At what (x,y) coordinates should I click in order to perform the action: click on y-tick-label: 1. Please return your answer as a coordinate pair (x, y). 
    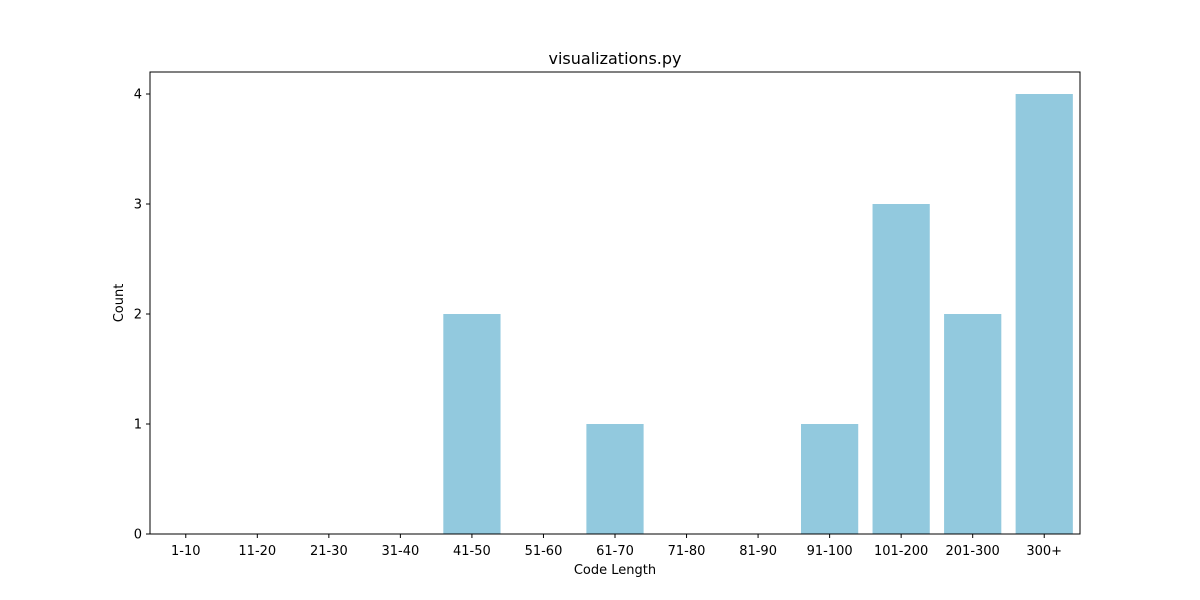
    Looking at the image, I should click on (138, 425).